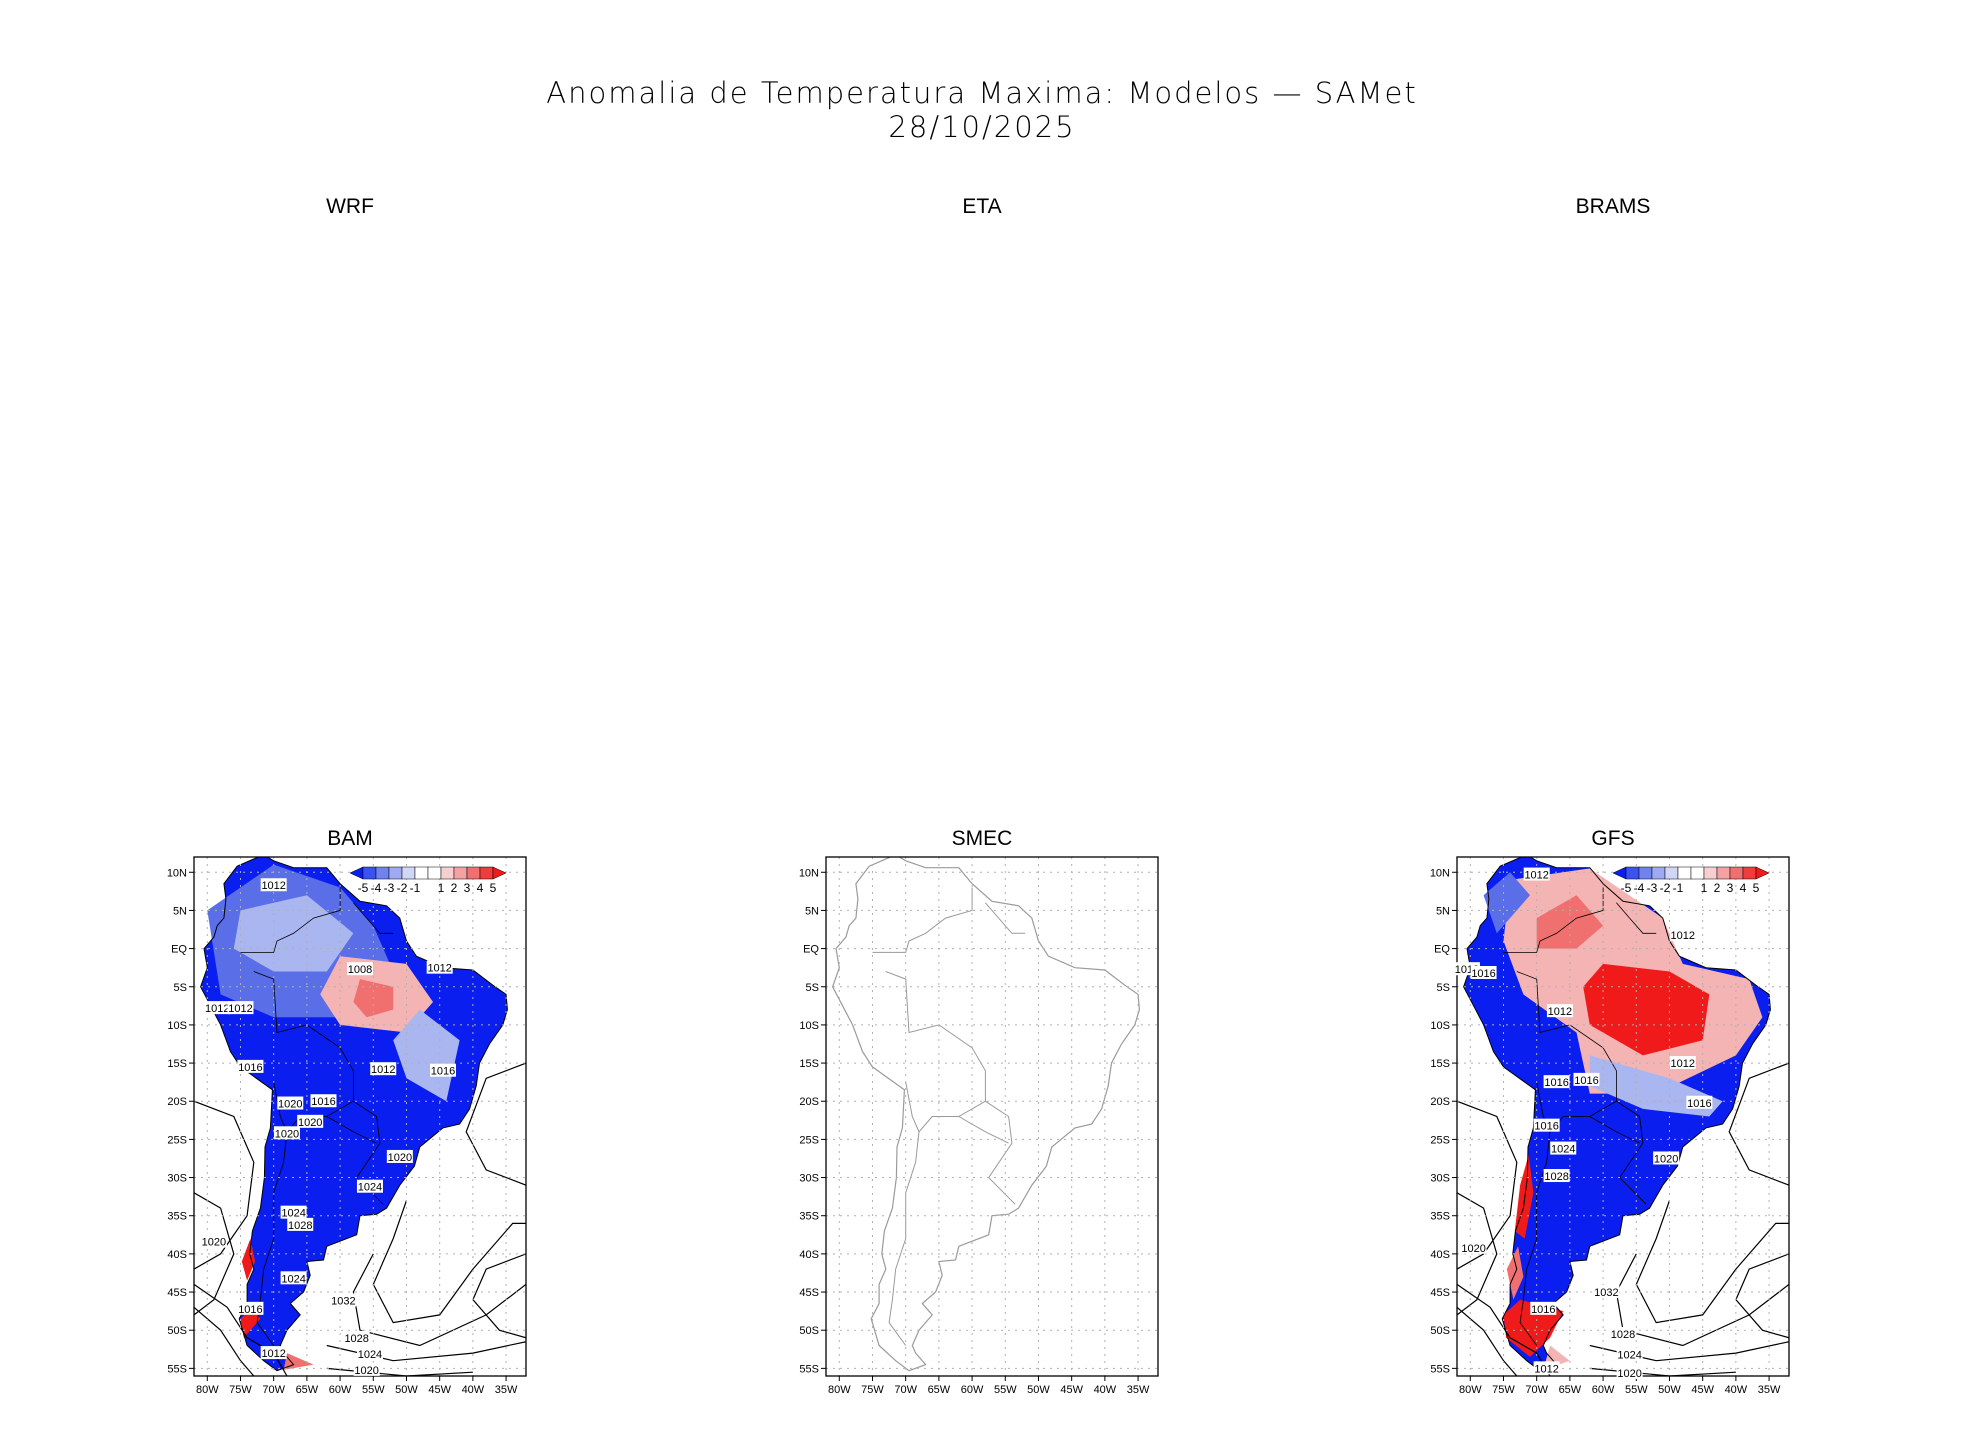 This screenshot has height=1436, width=1964. What do you see at coordinates (1005, 1390) in the screenshot?
I see `x-tick-label: 55W` at bounding box center [1005, 1390].